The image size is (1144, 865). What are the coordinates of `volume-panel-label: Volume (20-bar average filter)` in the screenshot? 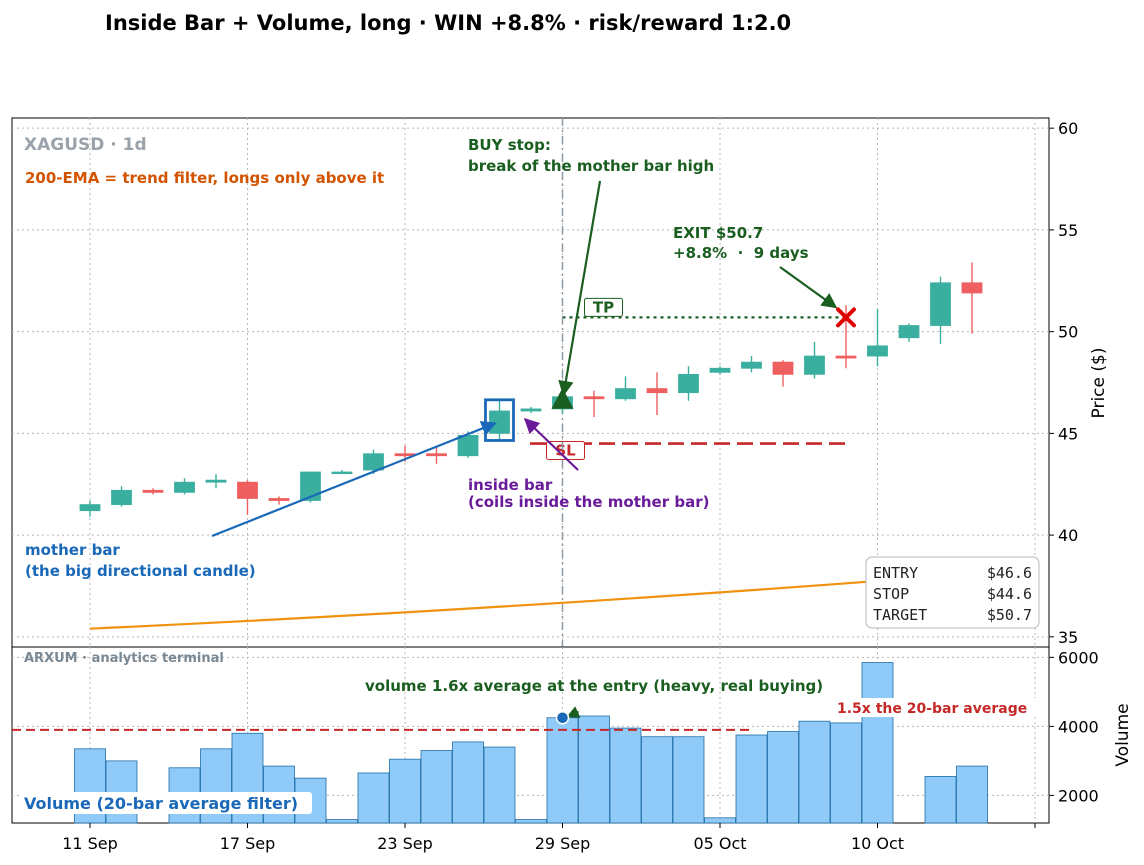 It's located at (161, 803).